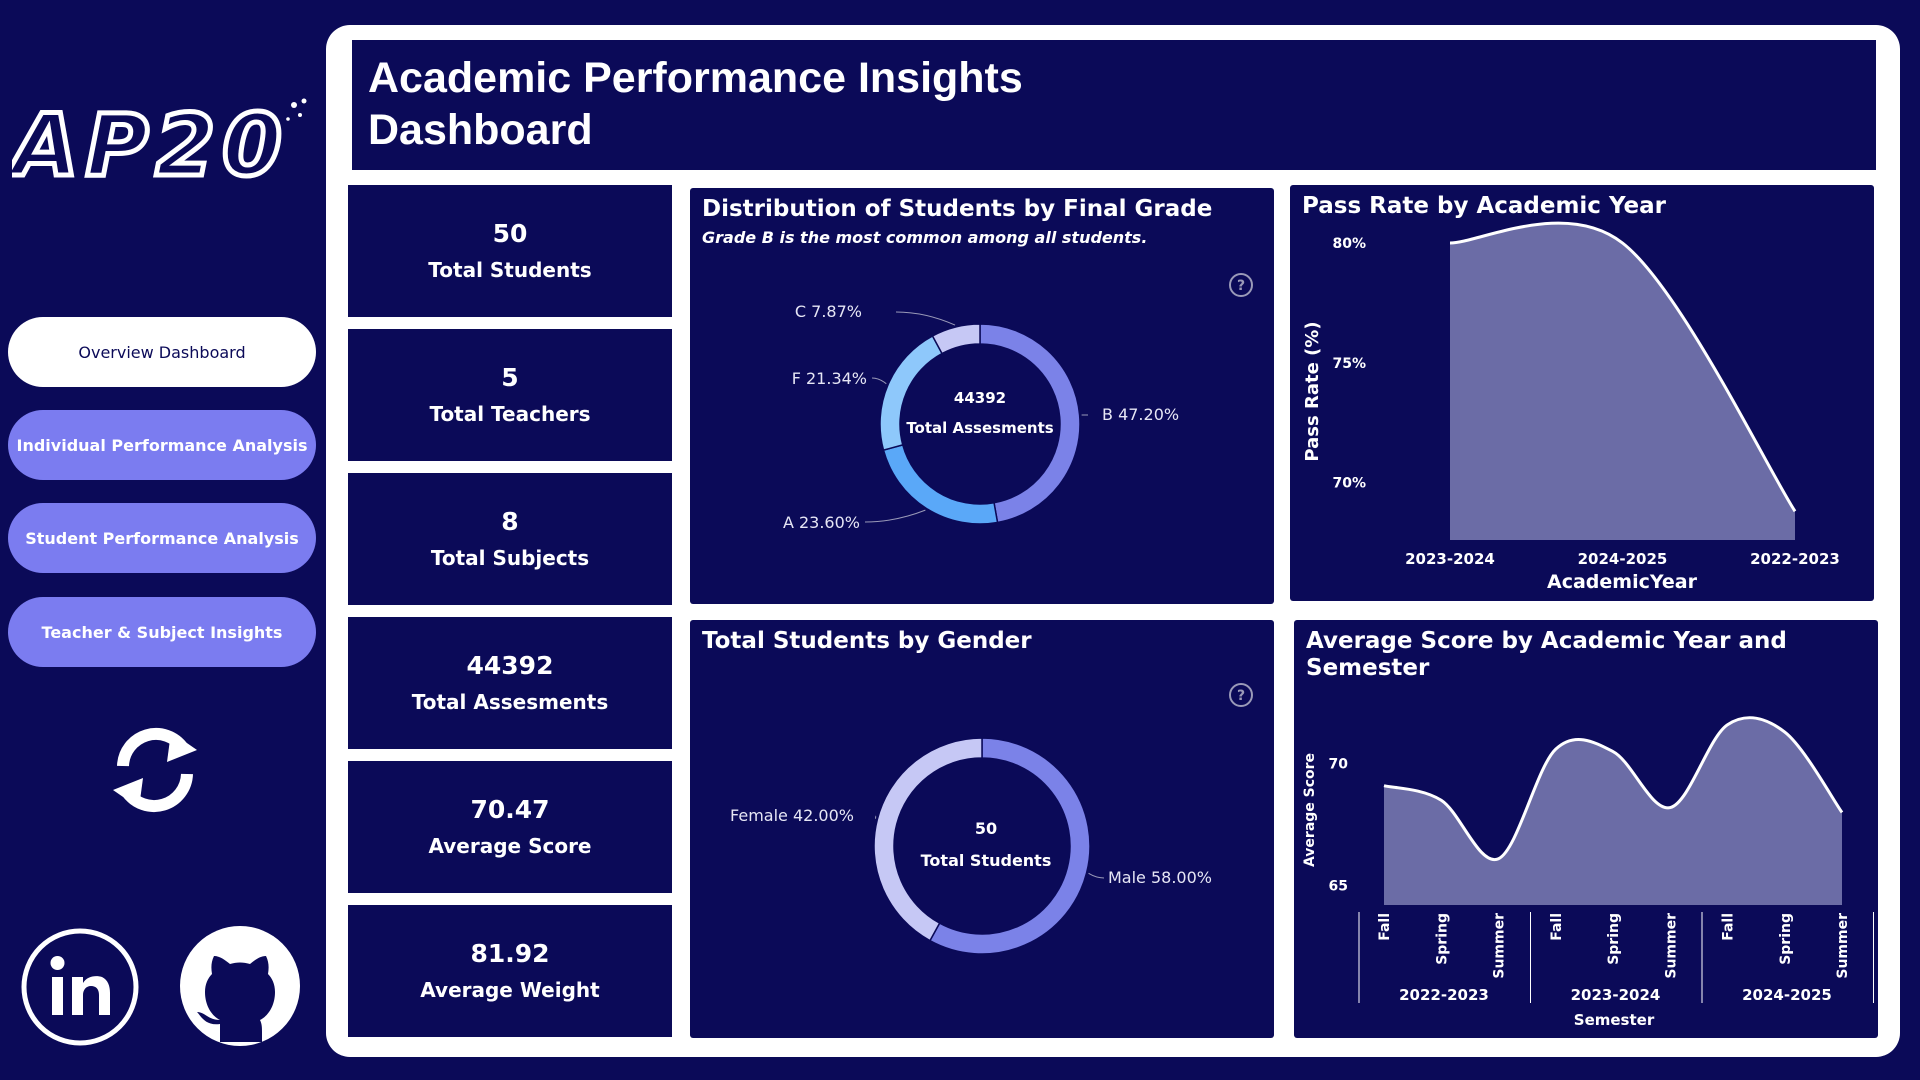  I want to click on card-title: Distribution of Students by Final Grade, so click(957, 209).